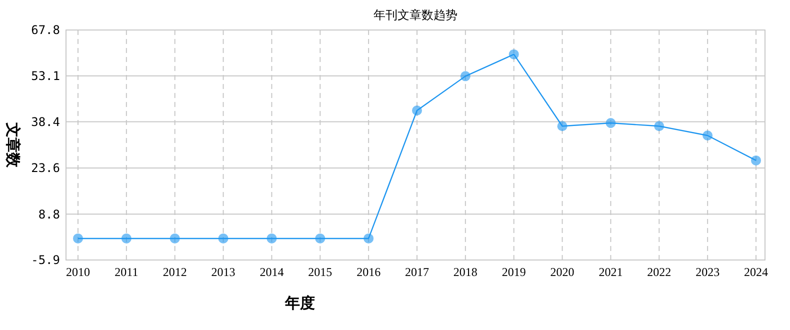  What do you see at coordinates (49, 214) in the screenshot?
I see `y-tick-label: 8.8` at bounding box center [49, 214].